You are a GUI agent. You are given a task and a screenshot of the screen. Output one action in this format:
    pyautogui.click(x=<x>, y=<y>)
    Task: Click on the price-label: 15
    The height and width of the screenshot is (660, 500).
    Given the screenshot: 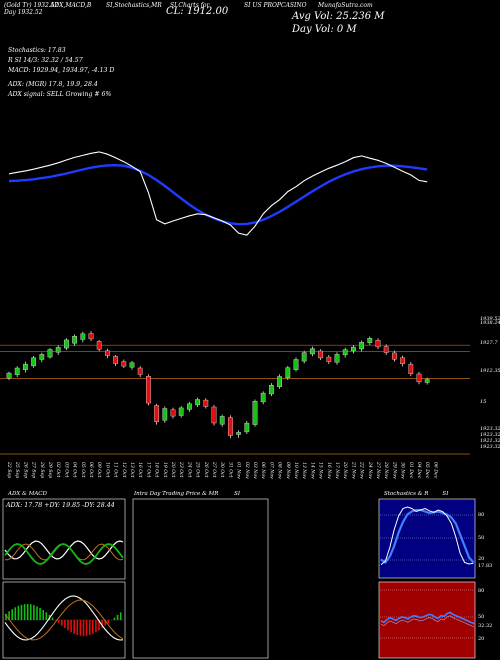 What is the action you would take?
    pyautogui.click(x=483, y=402)
    